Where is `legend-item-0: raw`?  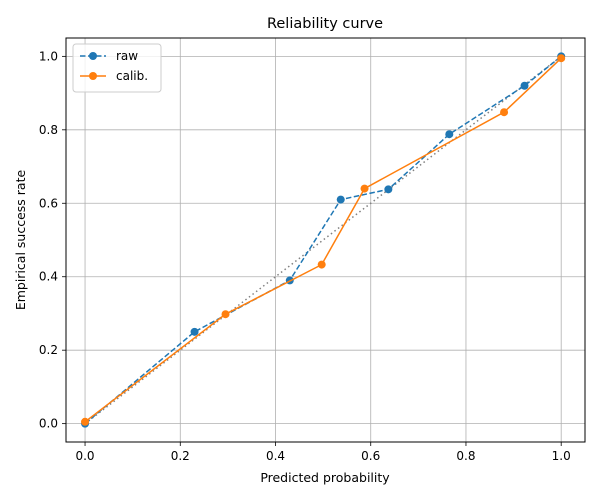
legend-item-0: raw is located at coordinates (109, 56).